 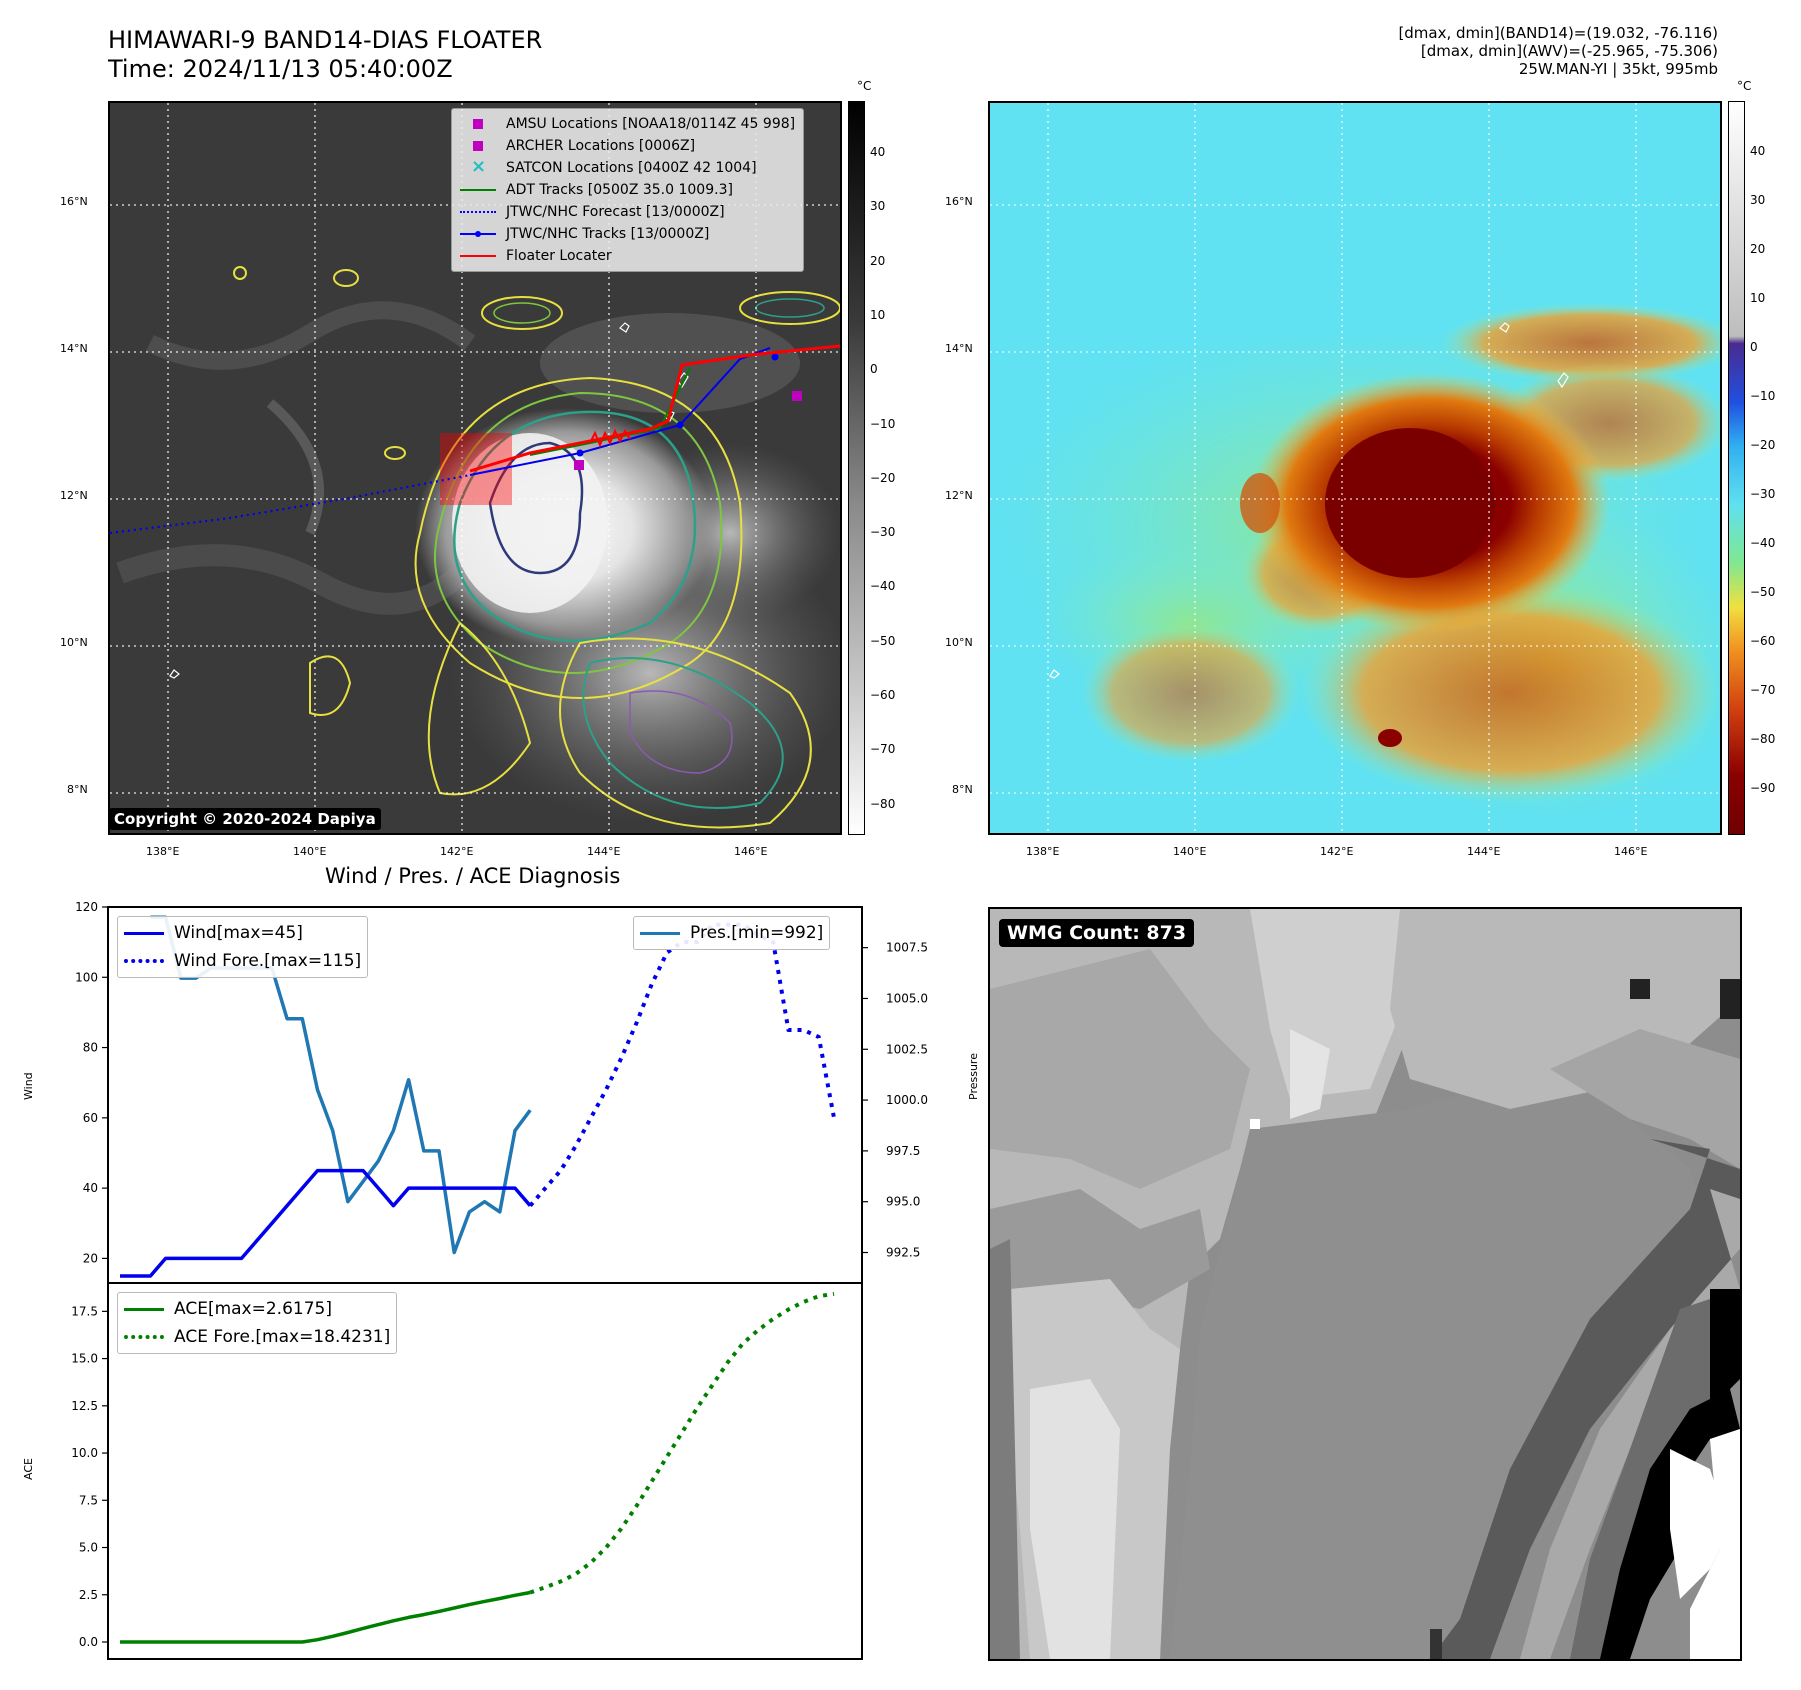 What do you see at coordinates (86, 977) in the screenshot?
I see `wind-ytick-label: 100` at bounding box center [86, 977].